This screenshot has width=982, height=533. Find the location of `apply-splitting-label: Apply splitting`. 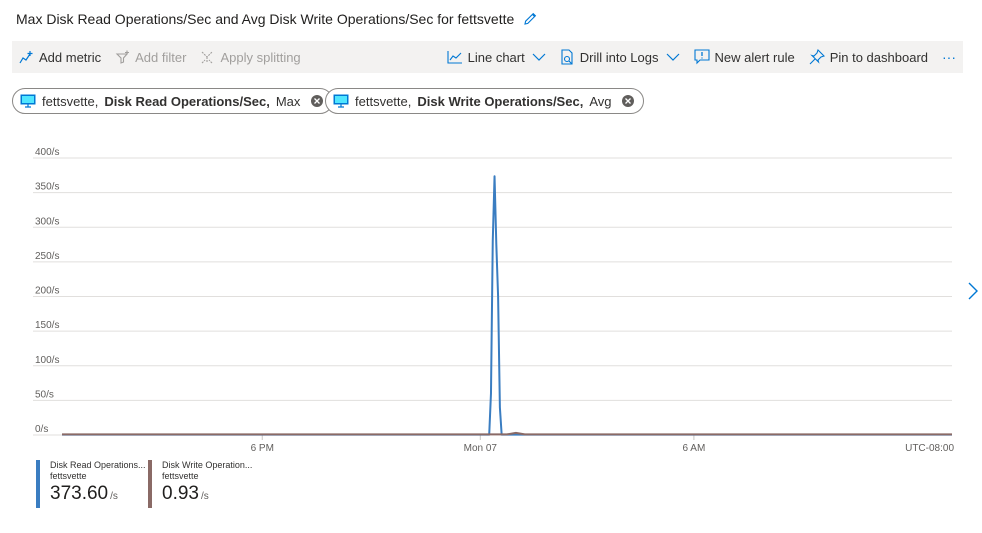

apply-splitting-label: Apply splitting is located at coordinates (260, 57).